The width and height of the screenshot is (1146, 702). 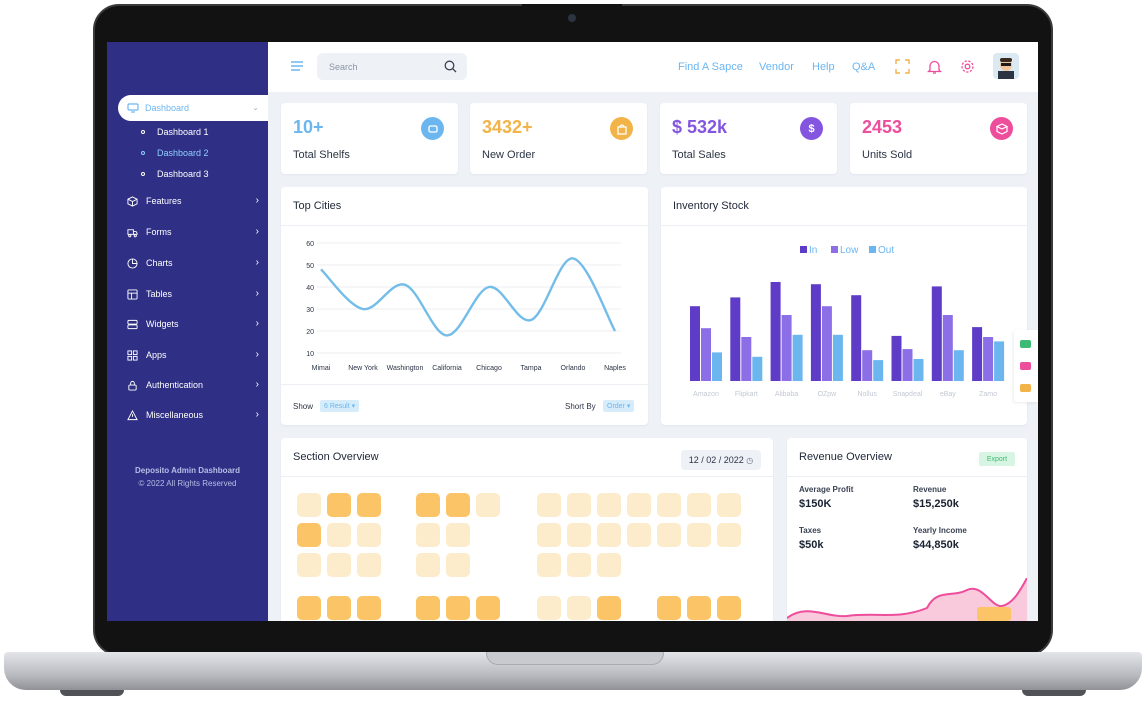 What do you see at coordinates (193, 108) in the screenshot?
I see `sidebar-item-dashboard: Dashboard ⌄` at bounding box center [193, 108].